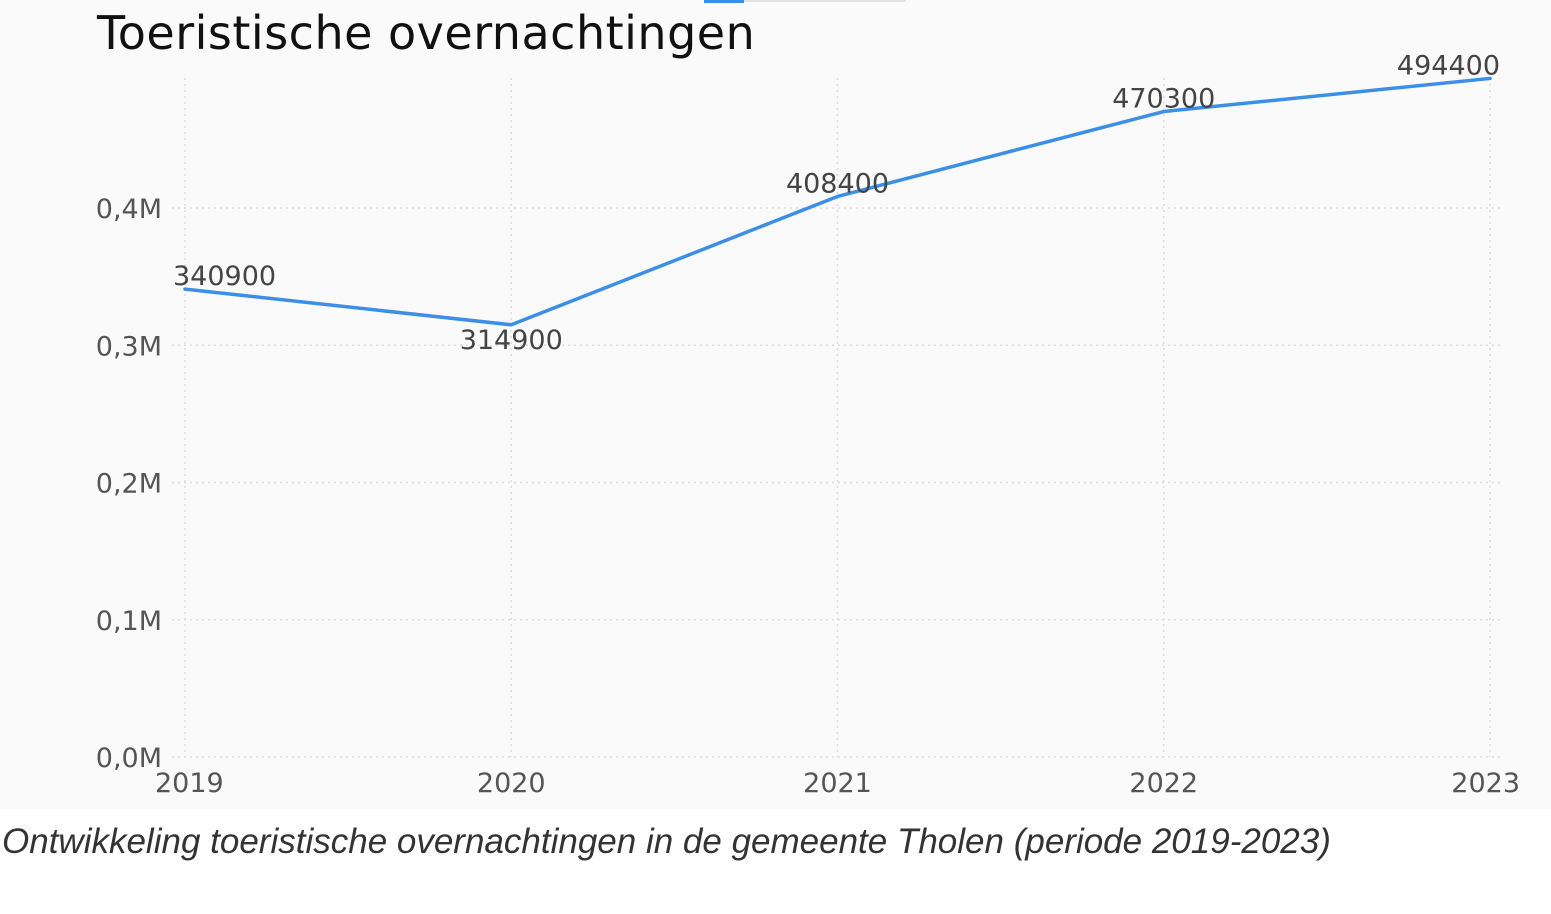  What do you see at coordinates (837, 783) in the screenshot?
I see `x-tick-label: 2021` at bounding box center [837, 783].